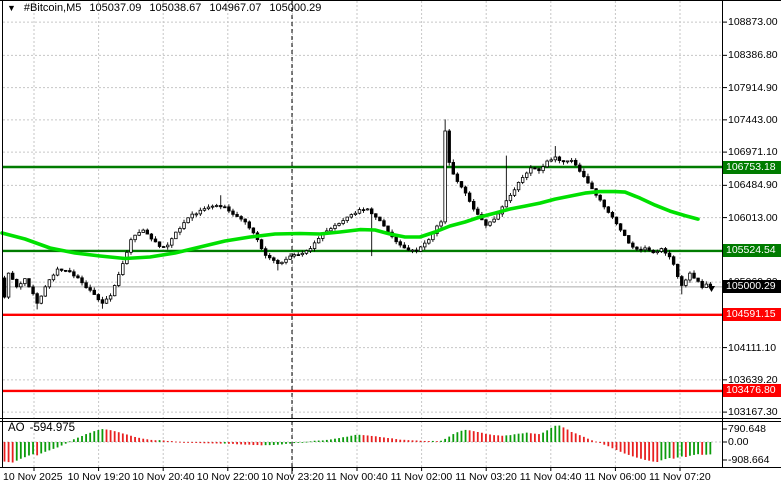 Image resolution: width=781 pixels, height=489 pixels. I want to click on moving-average-line, so click(350, 225).